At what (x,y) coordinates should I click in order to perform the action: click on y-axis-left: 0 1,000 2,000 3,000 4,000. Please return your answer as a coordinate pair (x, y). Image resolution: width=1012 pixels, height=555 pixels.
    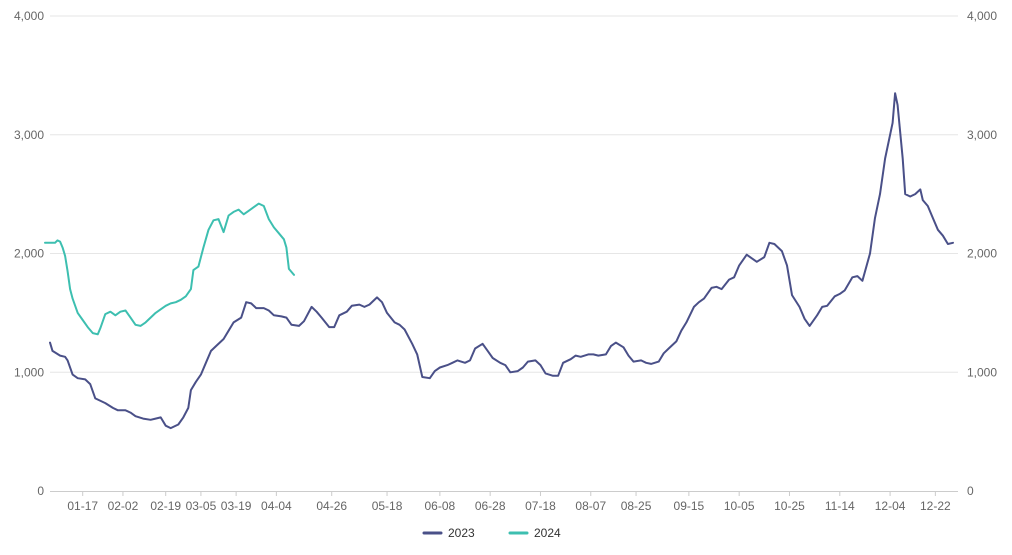
    Looking at the image, I should click on (29, 253).